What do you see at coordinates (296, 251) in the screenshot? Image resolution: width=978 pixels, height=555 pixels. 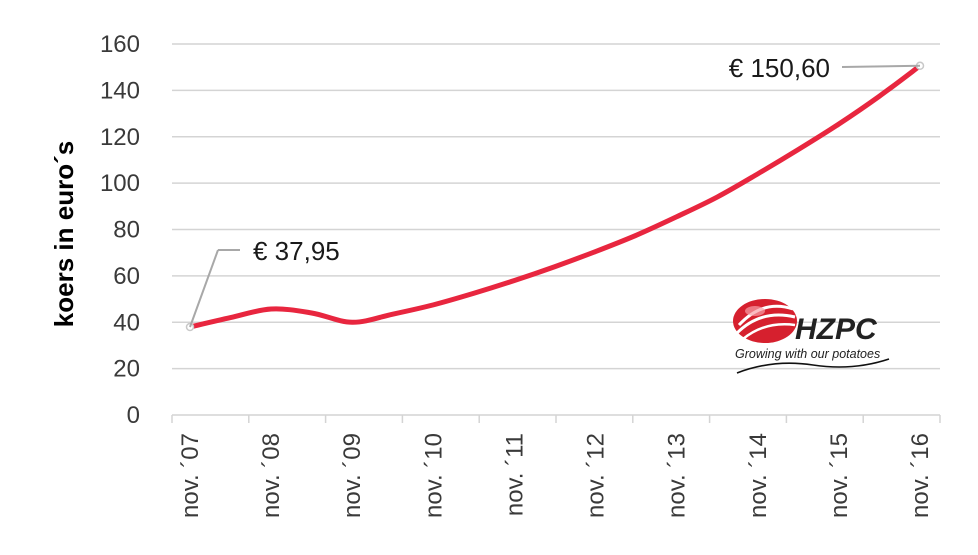 I see `annotation-label: € 37,95` at bounding box center [296, 251].